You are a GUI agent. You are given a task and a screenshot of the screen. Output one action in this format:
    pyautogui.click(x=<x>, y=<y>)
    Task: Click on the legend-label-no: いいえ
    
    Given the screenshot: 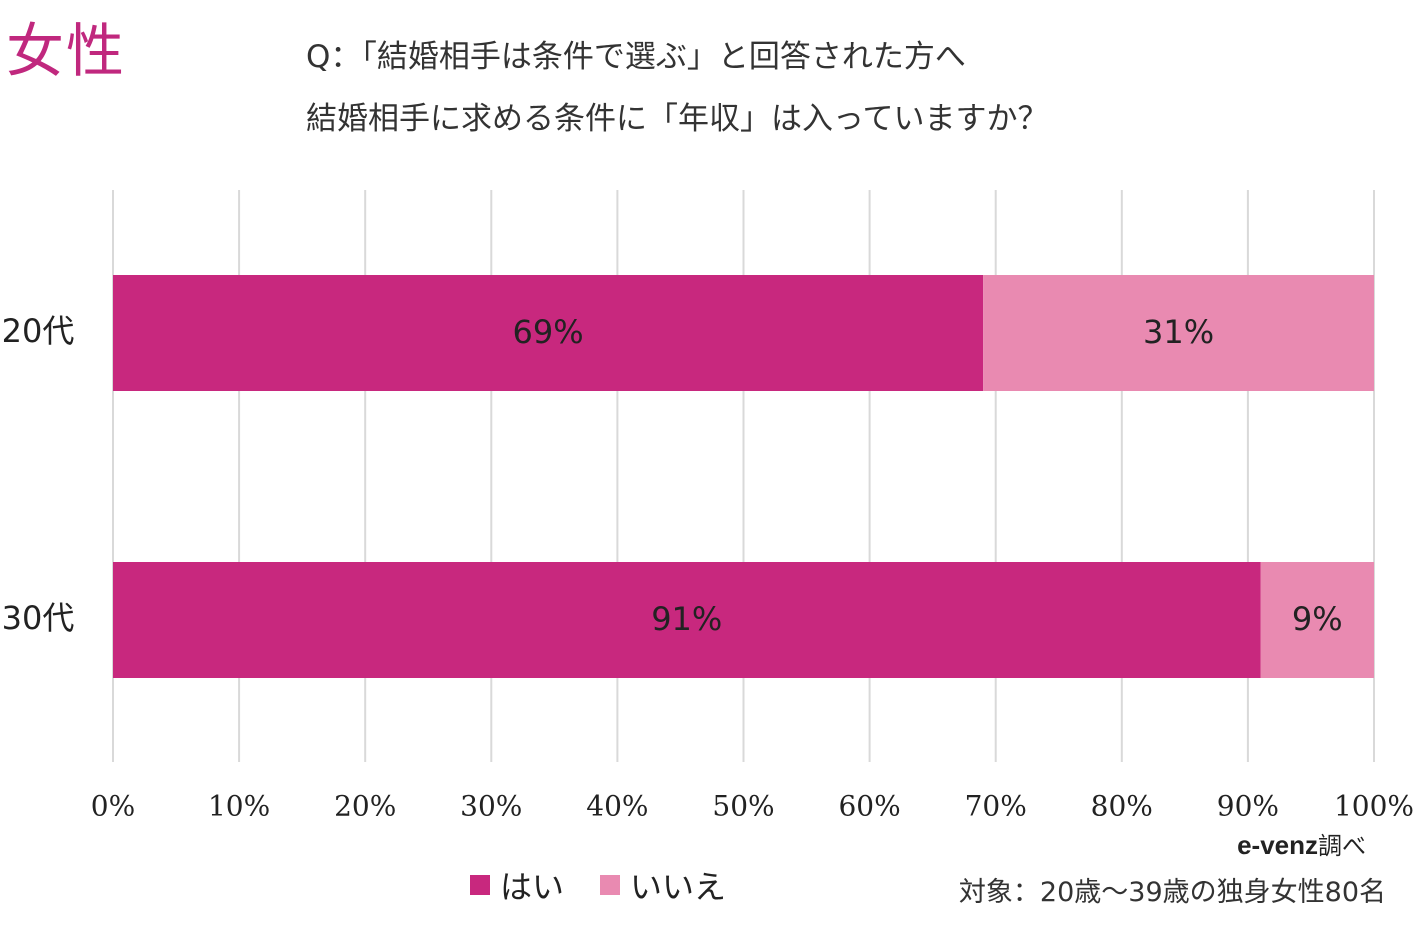 What is the action you would take?
    pyautogui.click(x=678, y=887)
    